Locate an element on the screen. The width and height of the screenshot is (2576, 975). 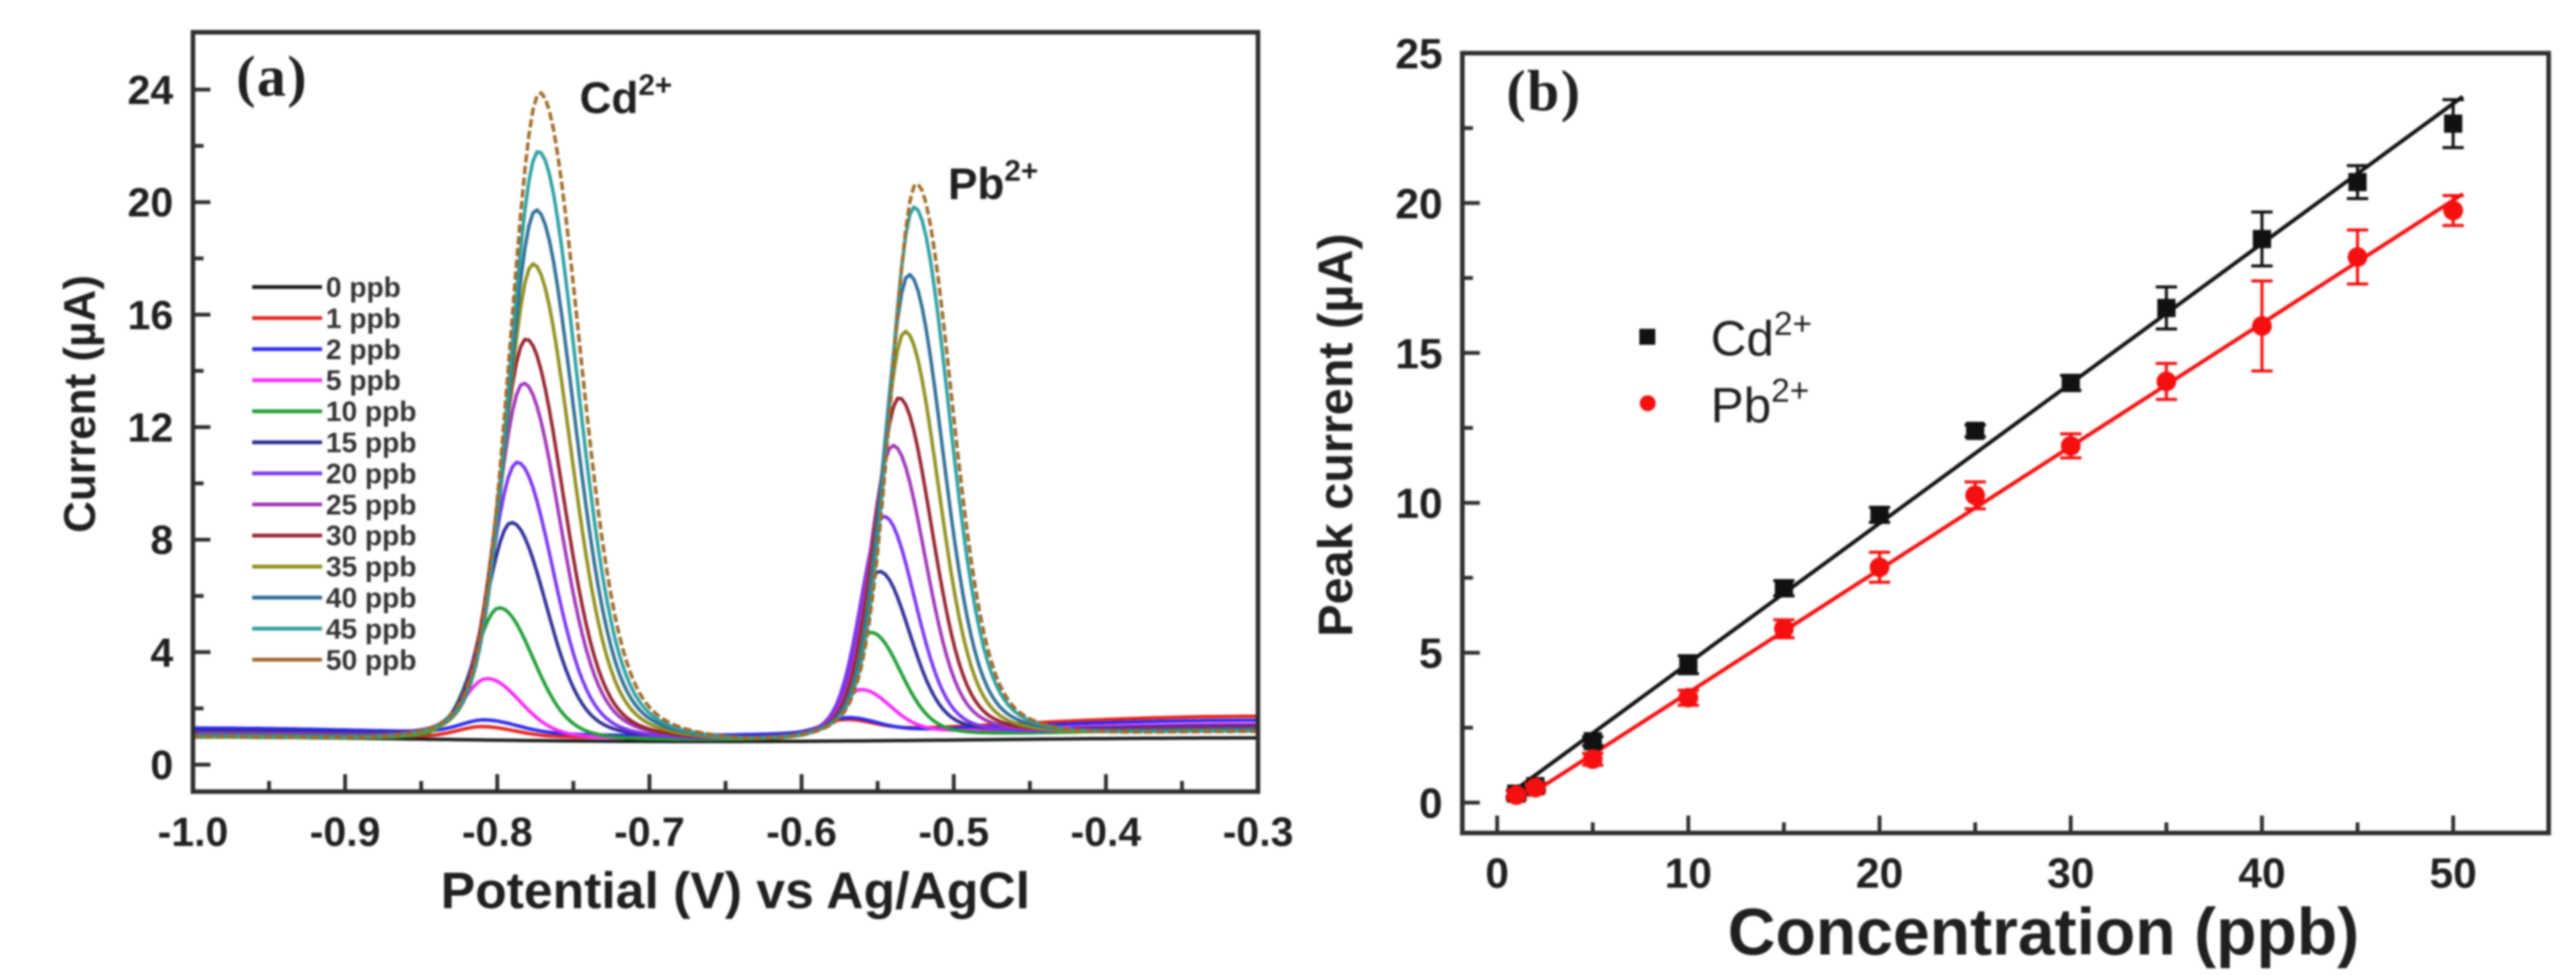
svg-text: 5 ppb is located at coordinates (363, 380).